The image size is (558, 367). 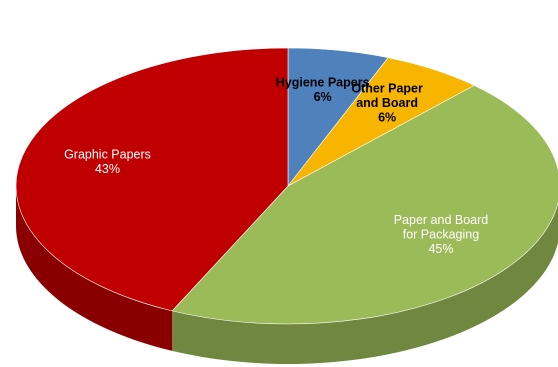 What do you see at coordinates (441, 234) in the screenshot?
I see `slice-label-paper-and-board-for-packaging: Paper and Board for Packaging 45%` at bounding box center [441, 234].